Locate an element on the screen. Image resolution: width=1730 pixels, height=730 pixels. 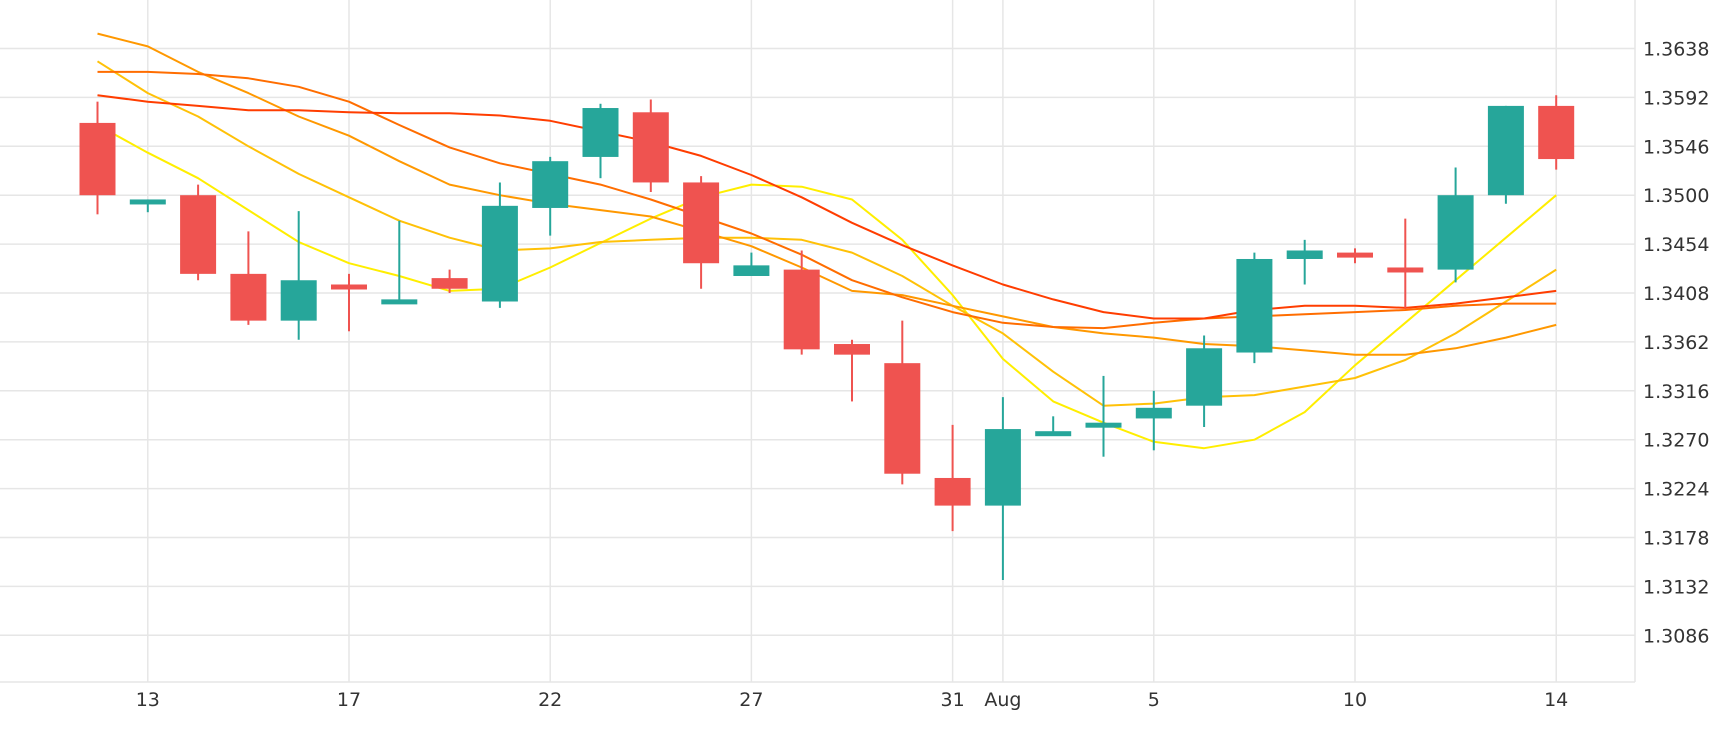
y-tick-label: 1.3638 is located at coordinates (1676, 50).